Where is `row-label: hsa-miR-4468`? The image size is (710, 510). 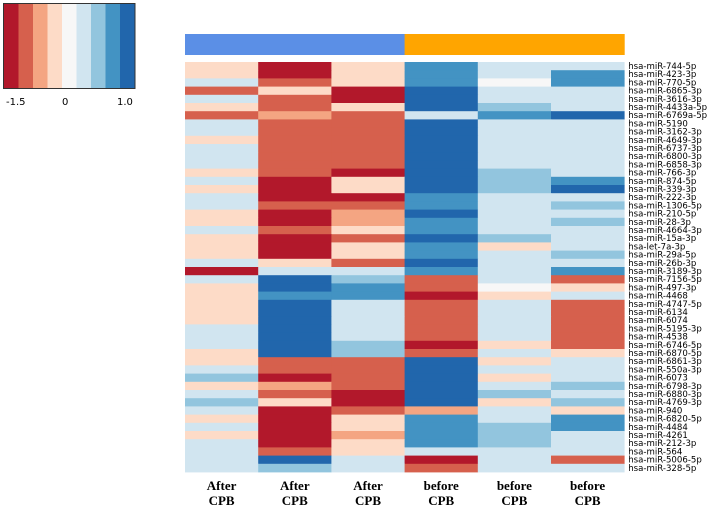 row-label: hsa-miR-4468 is located at coordinates (658, 297).